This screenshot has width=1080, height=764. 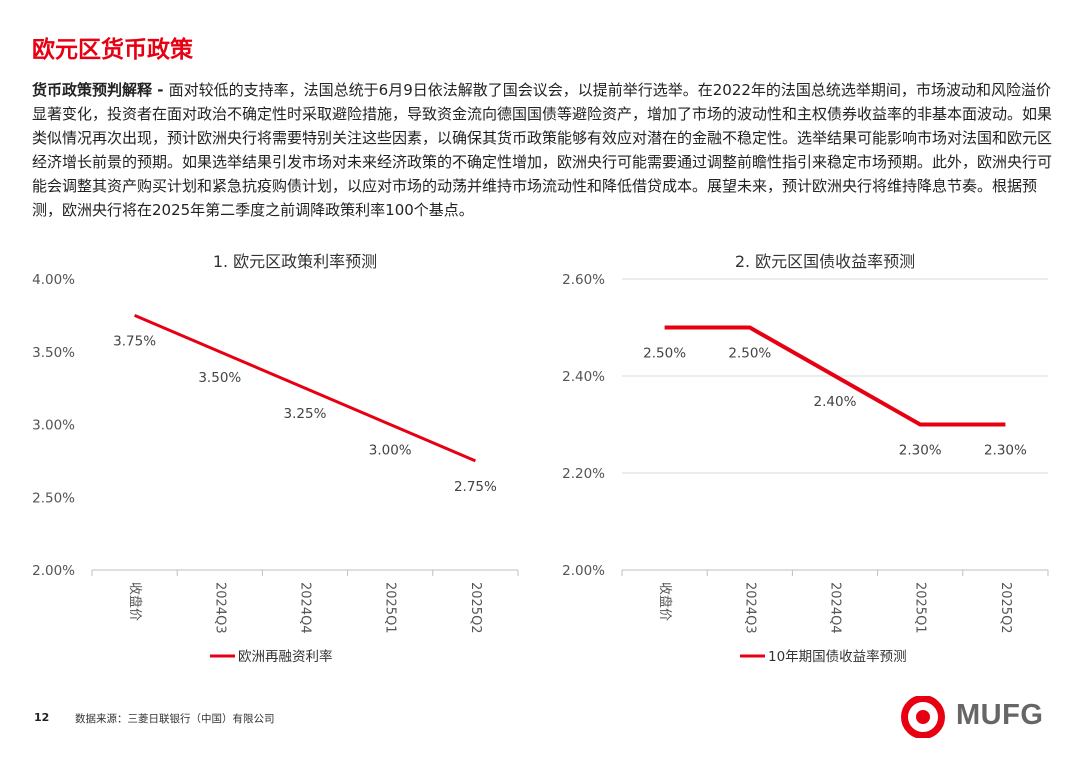 I want to click on data-label: 2.40%, so click(x=835, y=402).